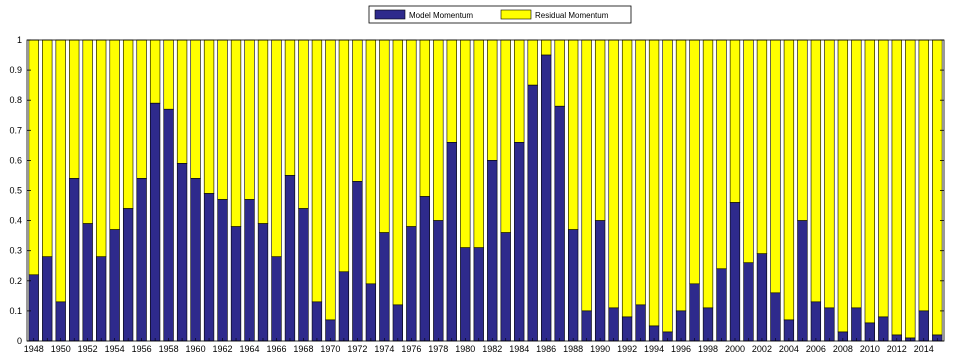 This screenshot has width=960, height=360. What do you see at coordinates (735, 349) in the screenshot?
I see `x-tick-label-2000: 2000` at bounding box center [735, 349].